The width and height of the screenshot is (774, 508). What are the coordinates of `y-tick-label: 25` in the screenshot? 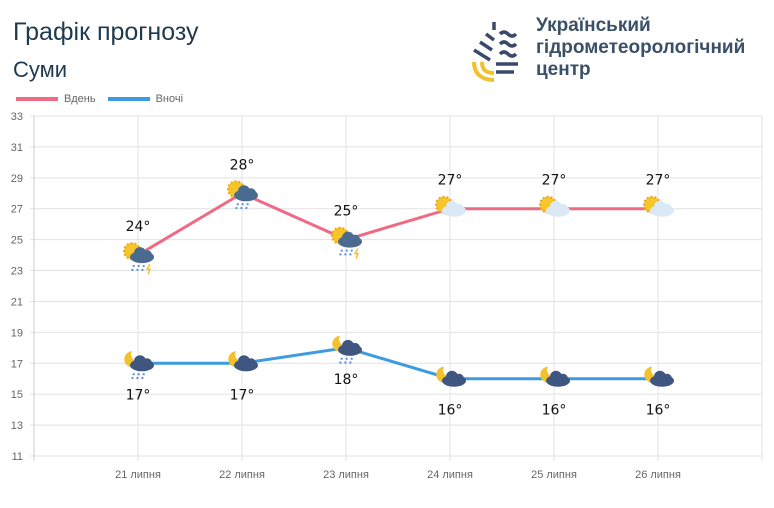 It's located at (17, 241).